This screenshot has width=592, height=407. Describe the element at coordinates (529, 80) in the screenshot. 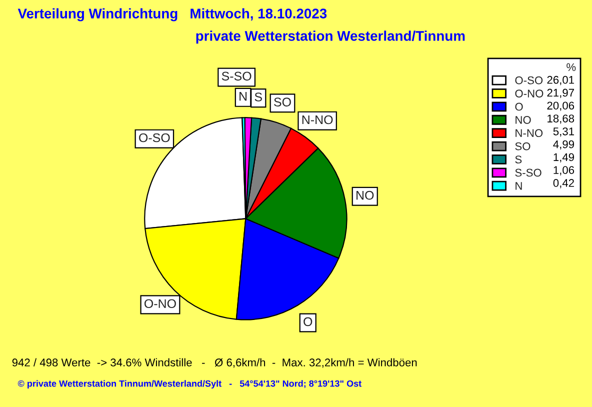

I see `legend-label: O-SO` at that location.